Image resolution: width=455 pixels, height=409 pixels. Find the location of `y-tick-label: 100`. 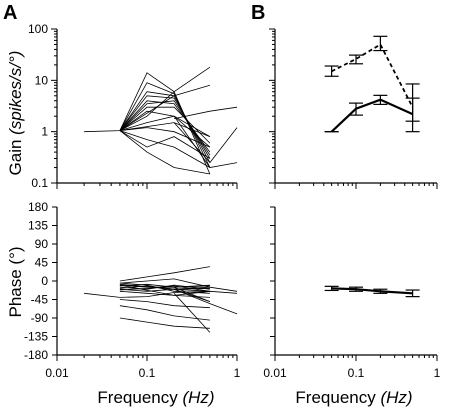

y-tick-label: 100 is located at coordinates (38, 29).